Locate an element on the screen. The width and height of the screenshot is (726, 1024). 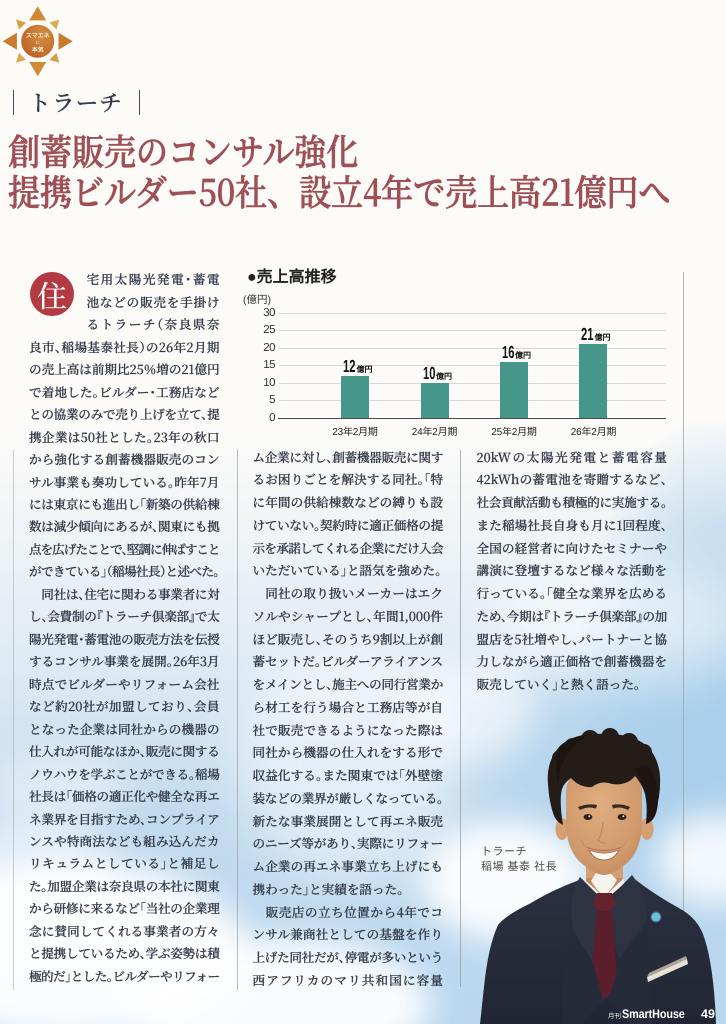
svg-text: に is located at coordinates (37, 42).